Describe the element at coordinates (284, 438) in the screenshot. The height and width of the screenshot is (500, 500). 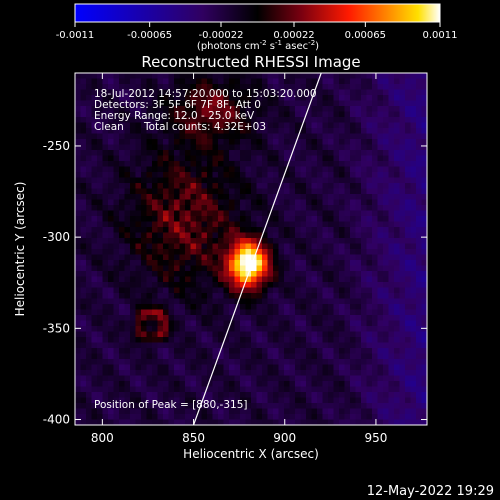
I see `x-tick-label: 900` at that location.